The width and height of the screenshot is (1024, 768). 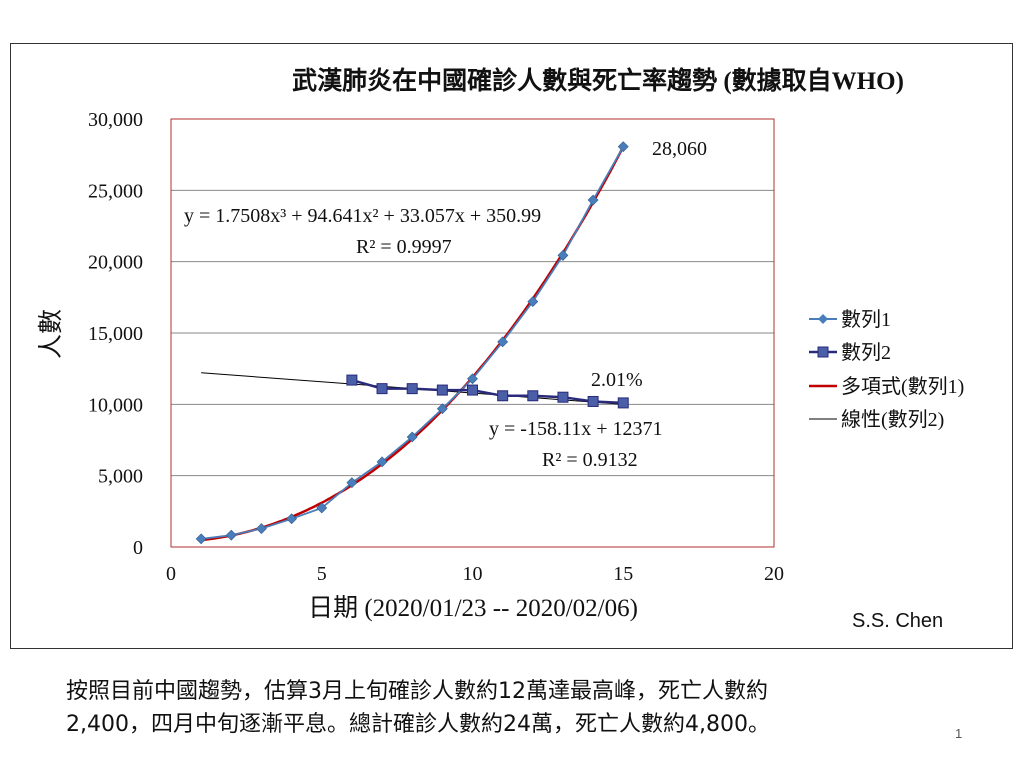 What do you see at coordinates (322, 574) in the screenshot?
I see `x-tick-label: 5` at bounding box center [322, 574].